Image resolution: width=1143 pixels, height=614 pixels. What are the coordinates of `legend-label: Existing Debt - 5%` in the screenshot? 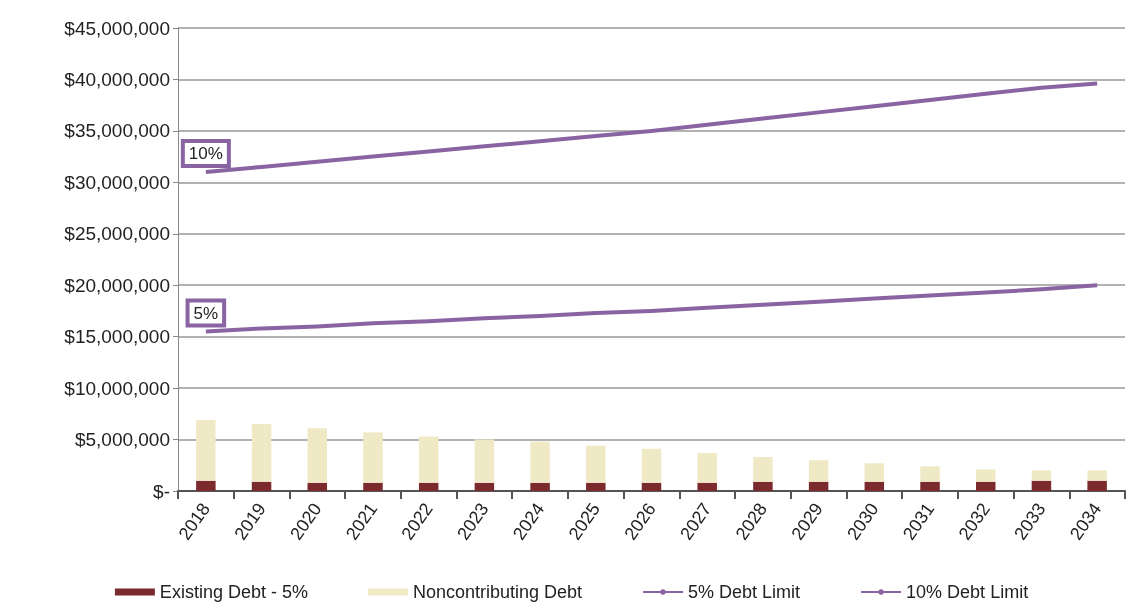 It's located at (233, 592).